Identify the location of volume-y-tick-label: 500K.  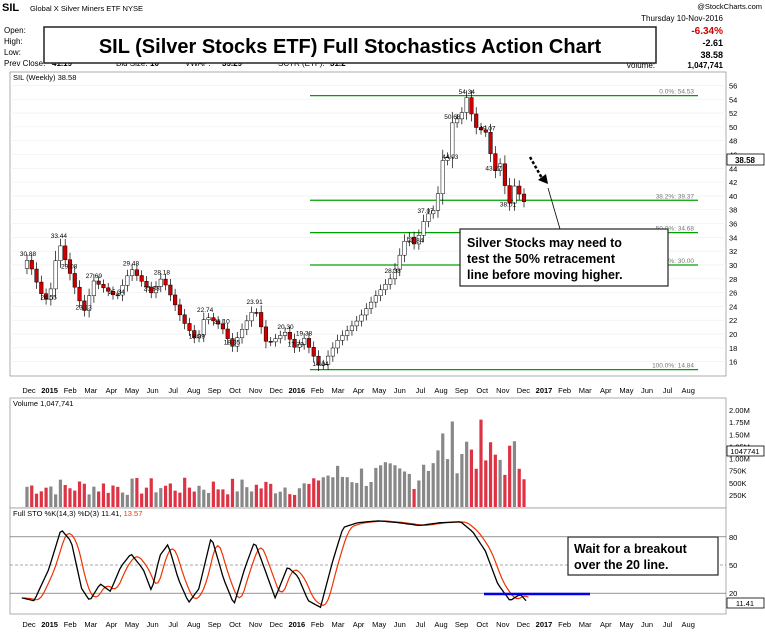
(738, 483).